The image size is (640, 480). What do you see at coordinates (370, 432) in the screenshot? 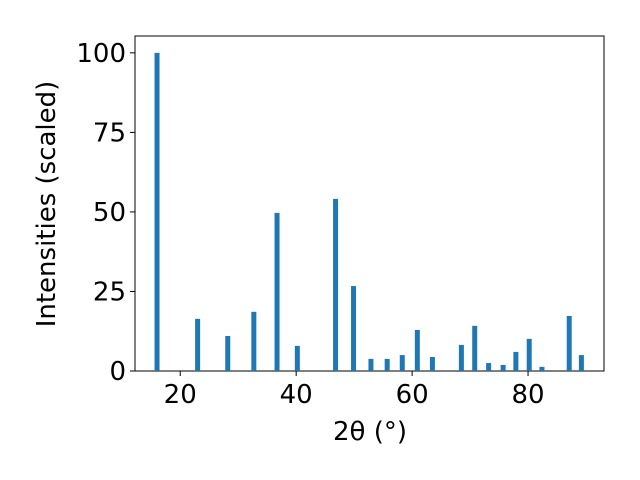
I see `x-axis-label: 2θ (°)` at bounding box center [370, 432].